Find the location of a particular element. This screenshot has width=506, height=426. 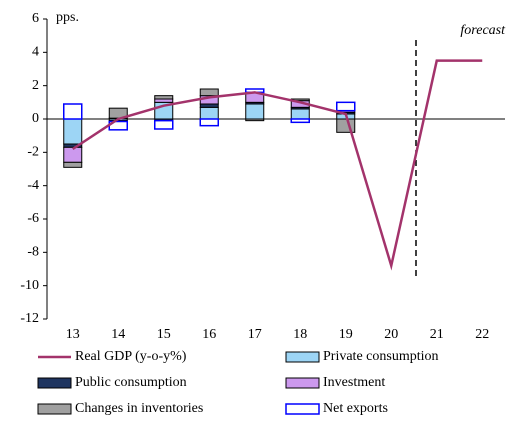

y-tick-label: -6 is located at coordinates (33, 218).